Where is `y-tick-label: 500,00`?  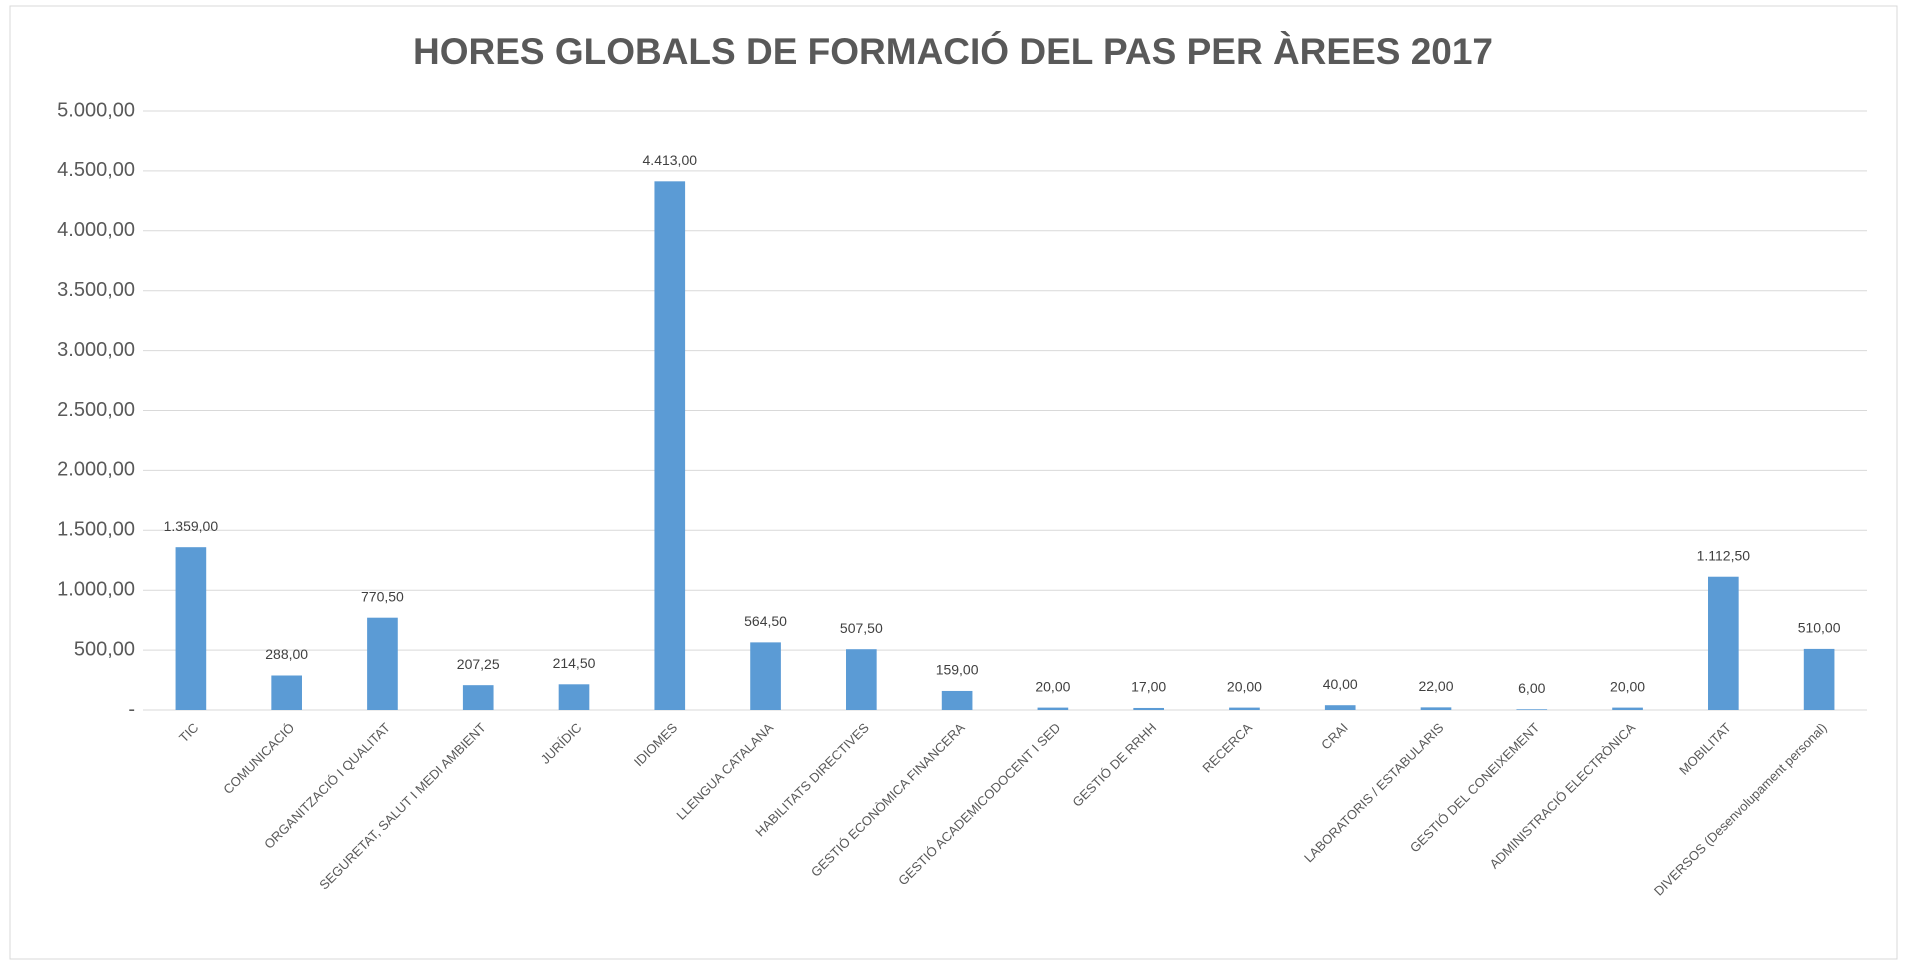
y-tick-label: 500,00 is located at coordinates (104, 649).